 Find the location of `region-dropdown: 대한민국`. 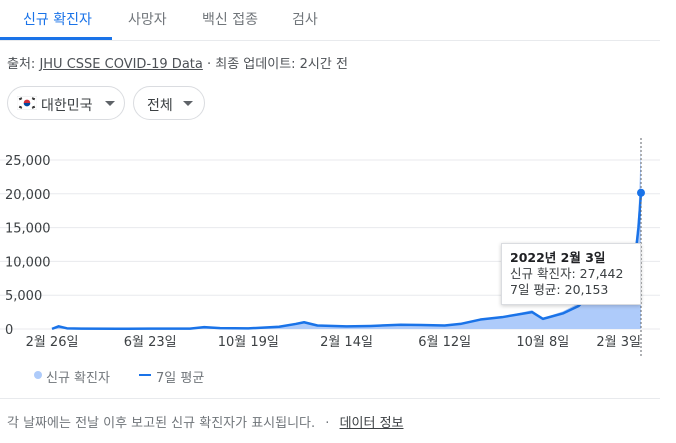

region-dropdown: 대한민국 is located at coordinates (66, 103).